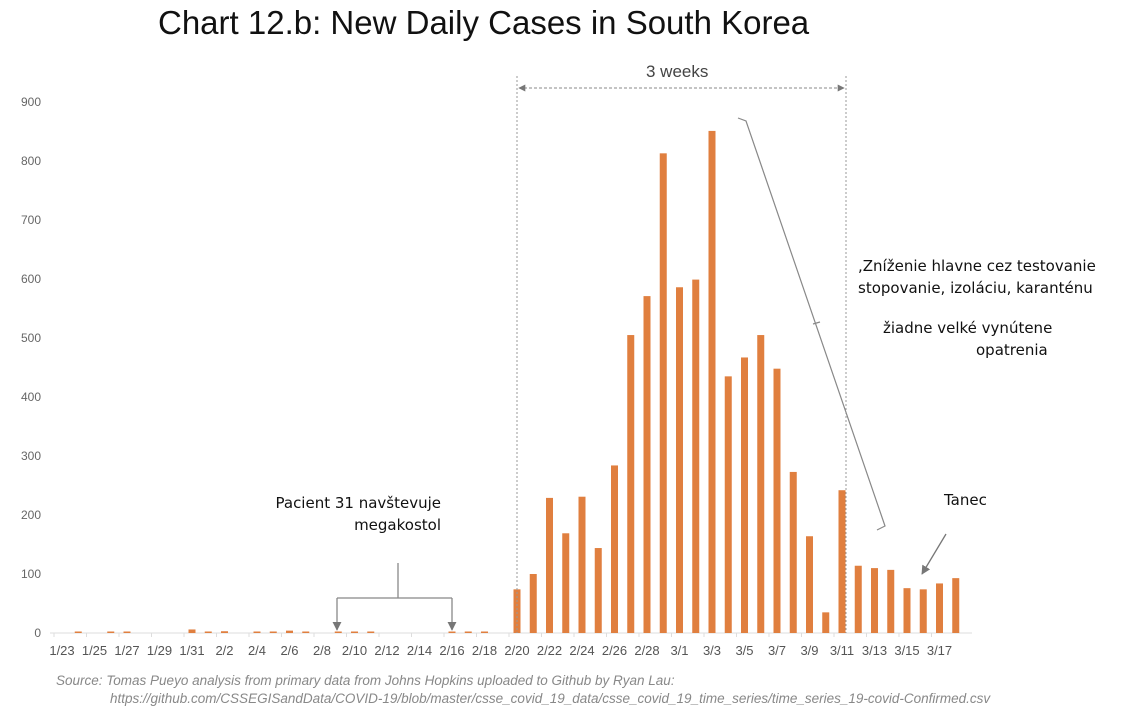 The width and height of the screenshot is (1126, 720). I want to click on x-tick-label: 1/31, so click(191, 650).